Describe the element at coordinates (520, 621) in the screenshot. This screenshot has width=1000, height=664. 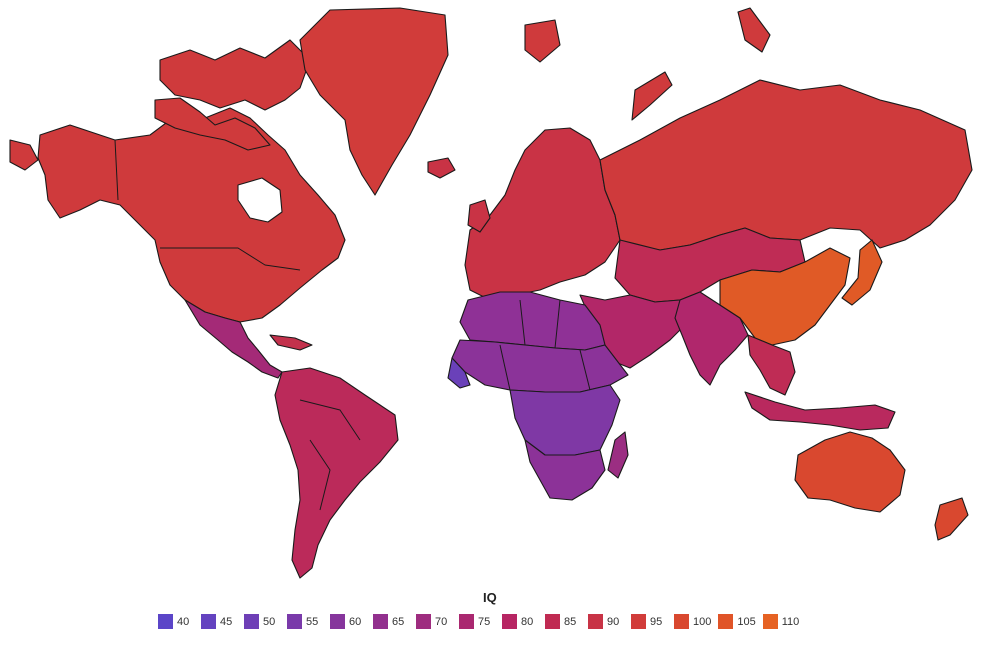
I see `legend-item: 80` at that location.